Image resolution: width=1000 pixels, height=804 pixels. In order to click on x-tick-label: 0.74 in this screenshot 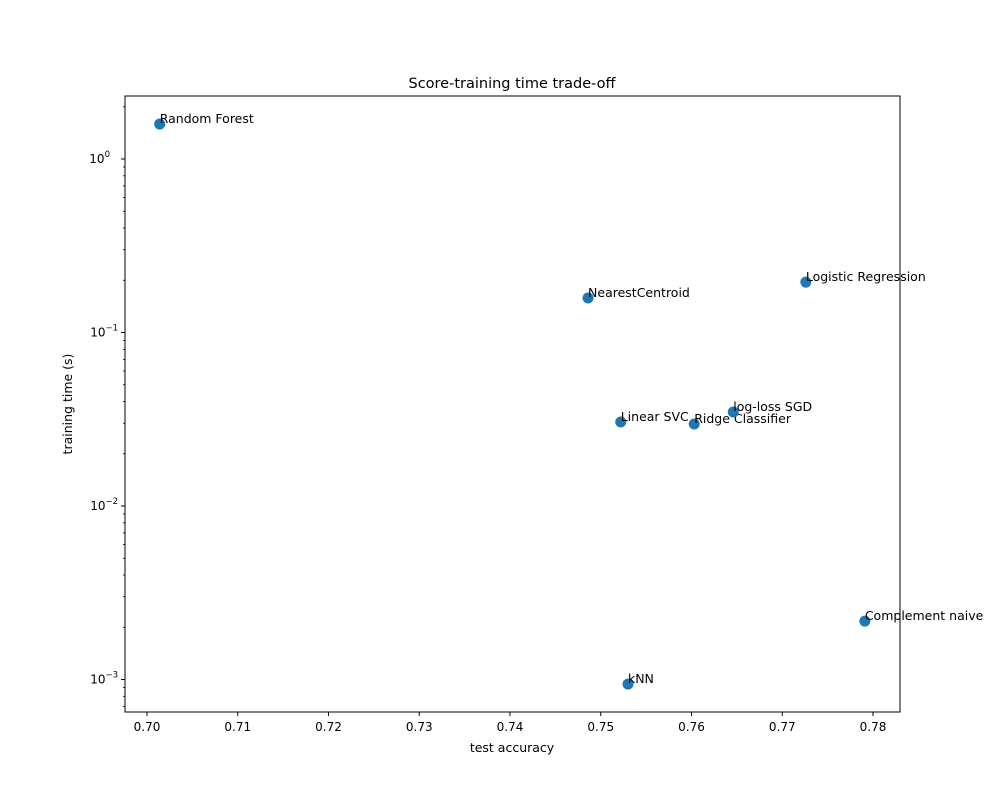, I will do `click(510, 727)`.